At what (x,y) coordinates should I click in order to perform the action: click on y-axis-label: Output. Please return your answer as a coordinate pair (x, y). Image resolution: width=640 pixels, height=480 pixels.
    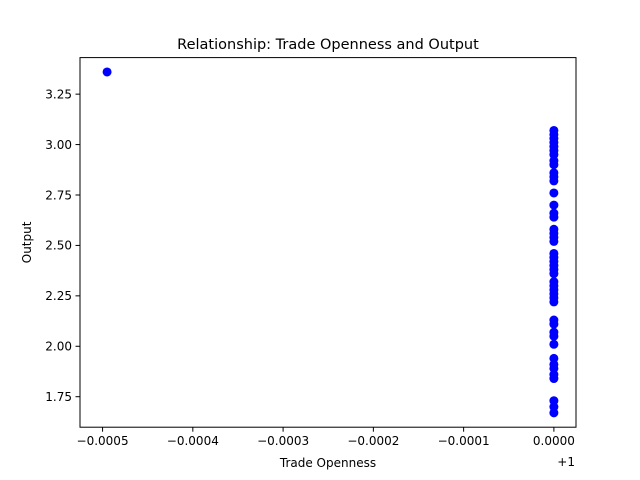
    Looking at the image, I should click on (27, 242).